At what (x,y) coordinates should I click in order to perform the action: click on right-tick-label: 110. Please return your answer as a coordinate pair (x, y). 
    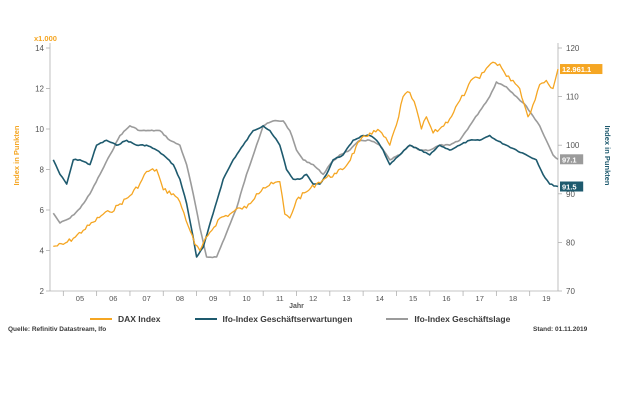
    Looking at the image, I should click on (572, 97).